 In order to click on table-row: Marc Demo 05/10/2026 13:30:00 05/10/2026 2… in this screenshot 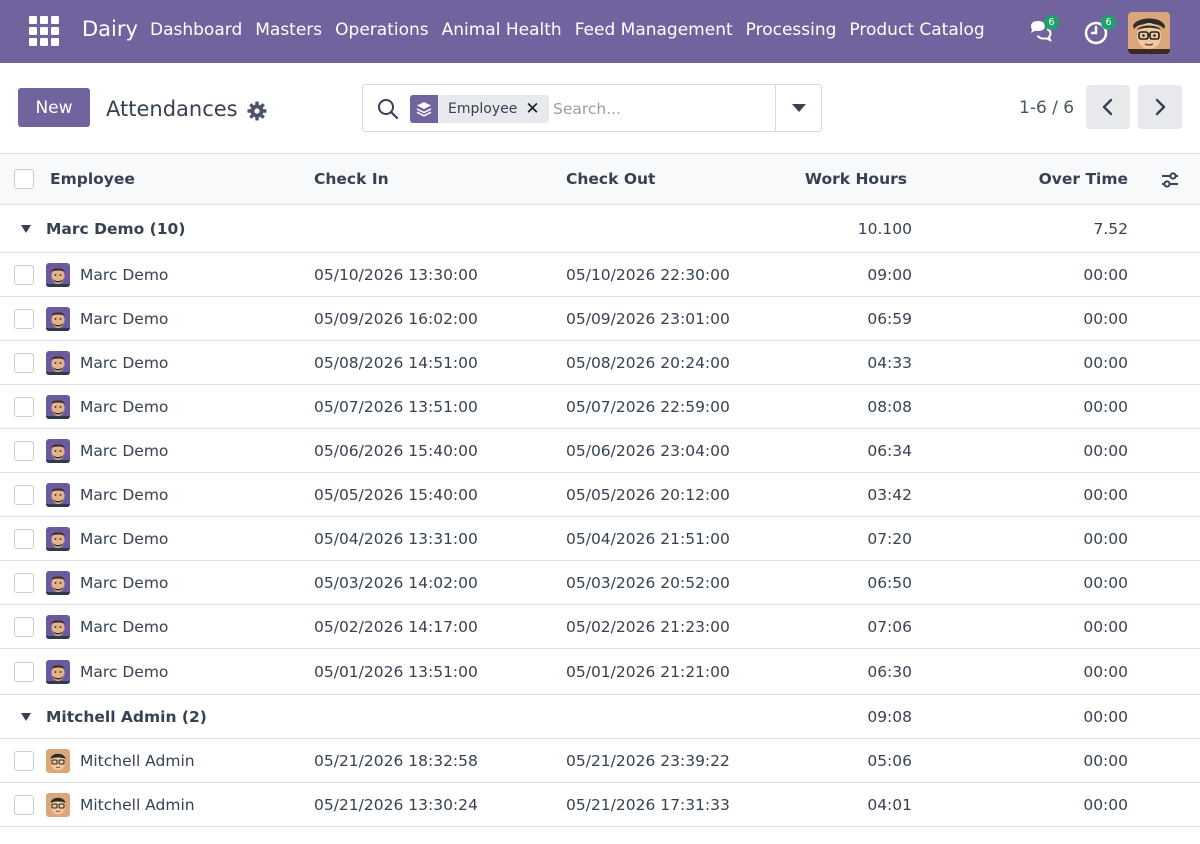, I will do `click(600, 275)`.